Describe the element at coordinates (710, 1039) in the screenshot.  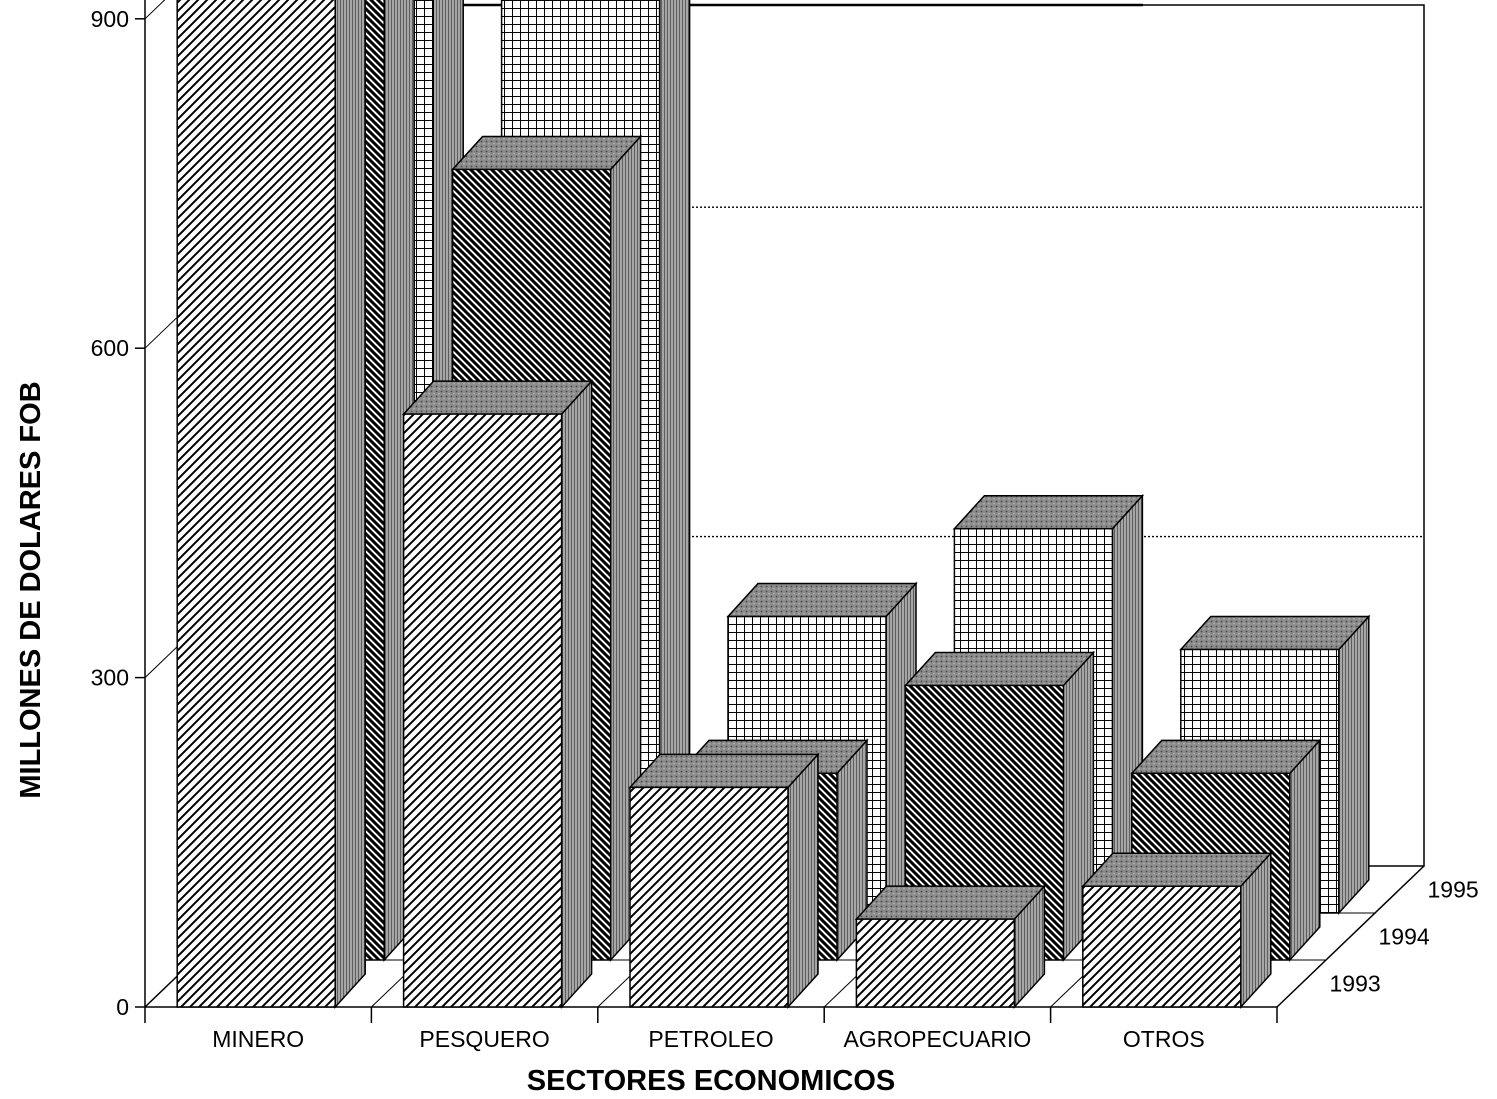
I see `x-tick-label: PETROLEO` at that location.